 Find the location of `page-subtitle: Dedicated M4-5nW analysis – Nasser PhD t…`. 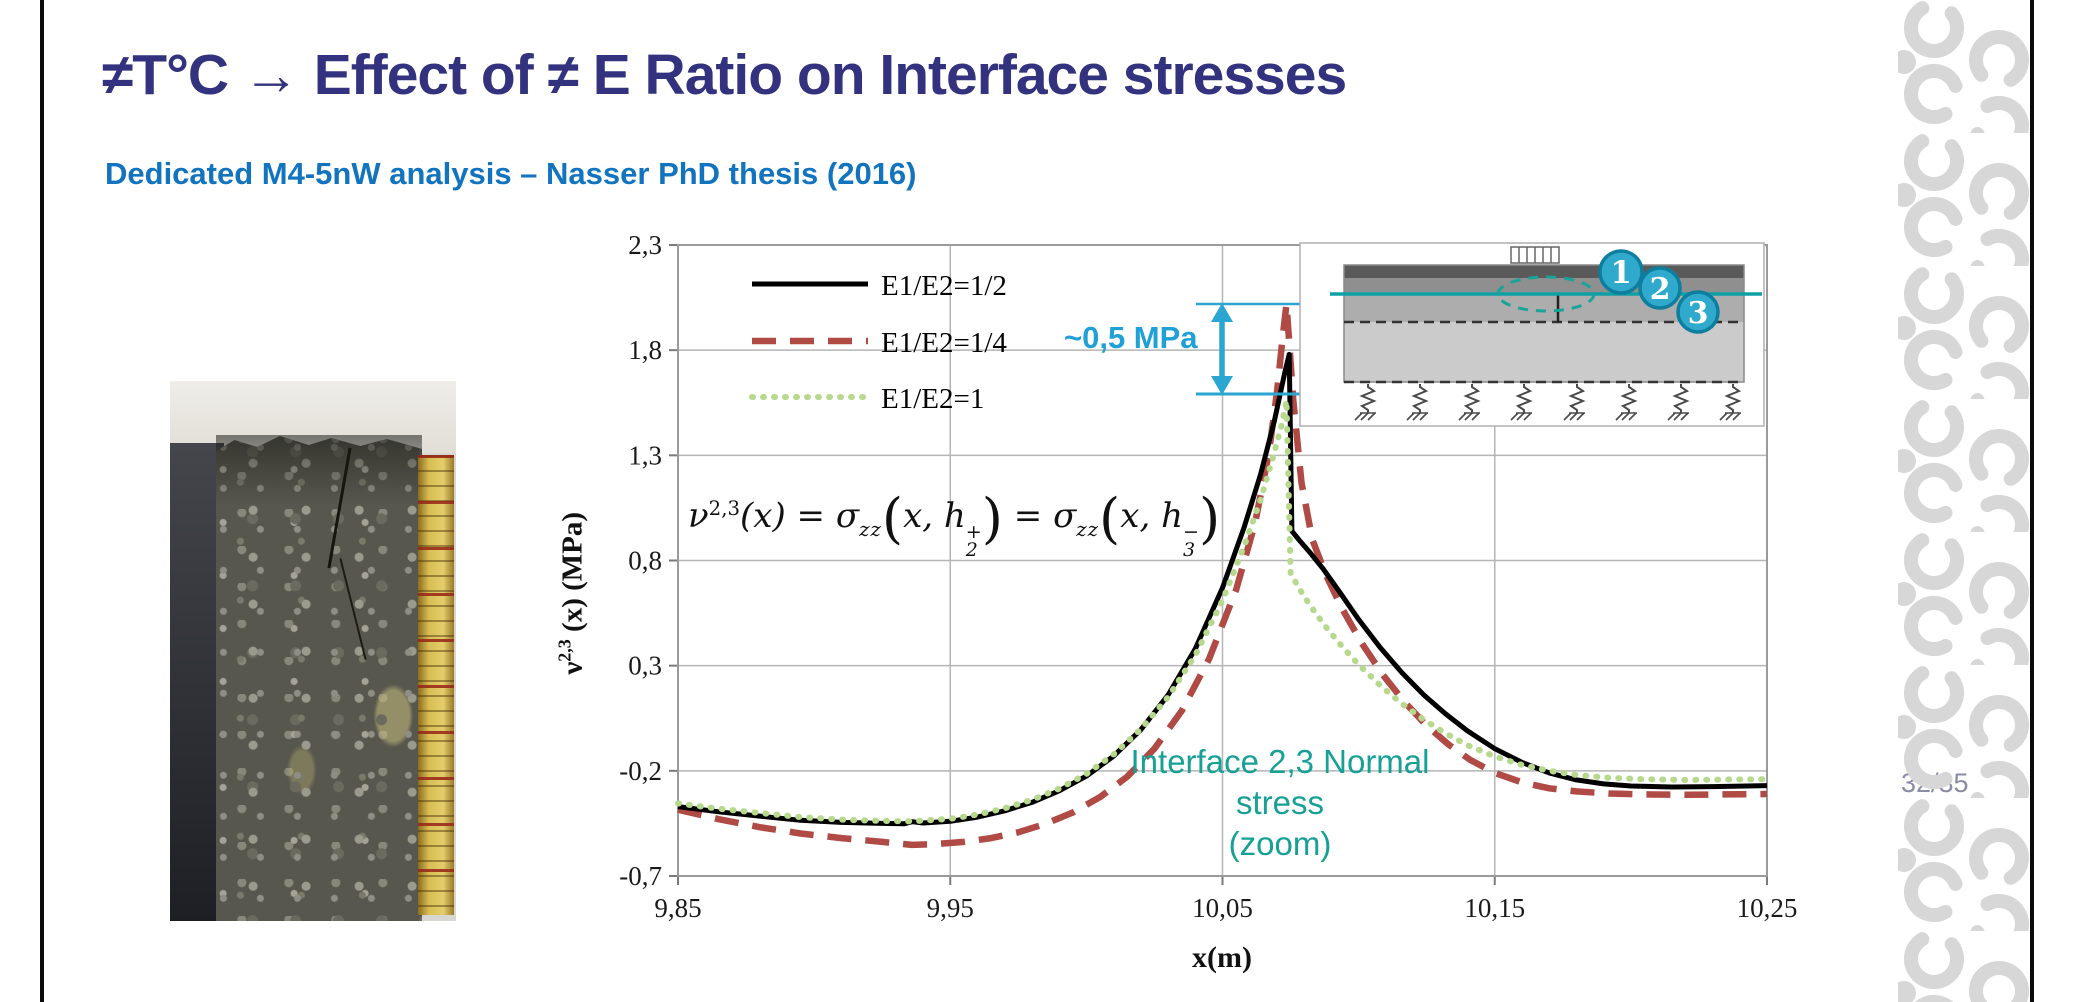

page-subtitle: Dedicated M4-5nW analysis – Nasser PhD t… is located at coordinates (511, 173).